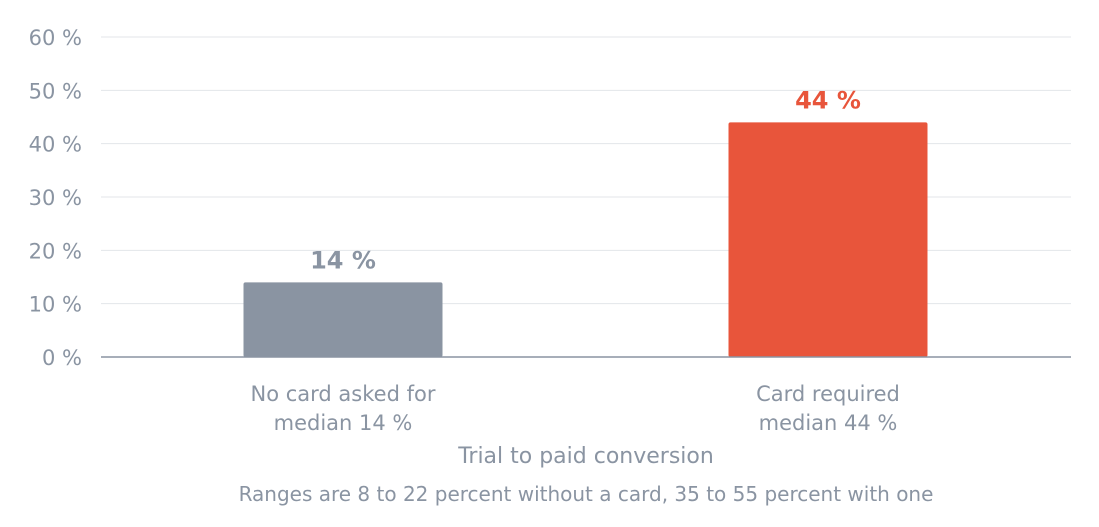 The height and width of the screenshot is (527, 1099). Describe the element at coordinates (828, 408) in the screenshot. I see `category-label: Card required median 44 %` at that location.